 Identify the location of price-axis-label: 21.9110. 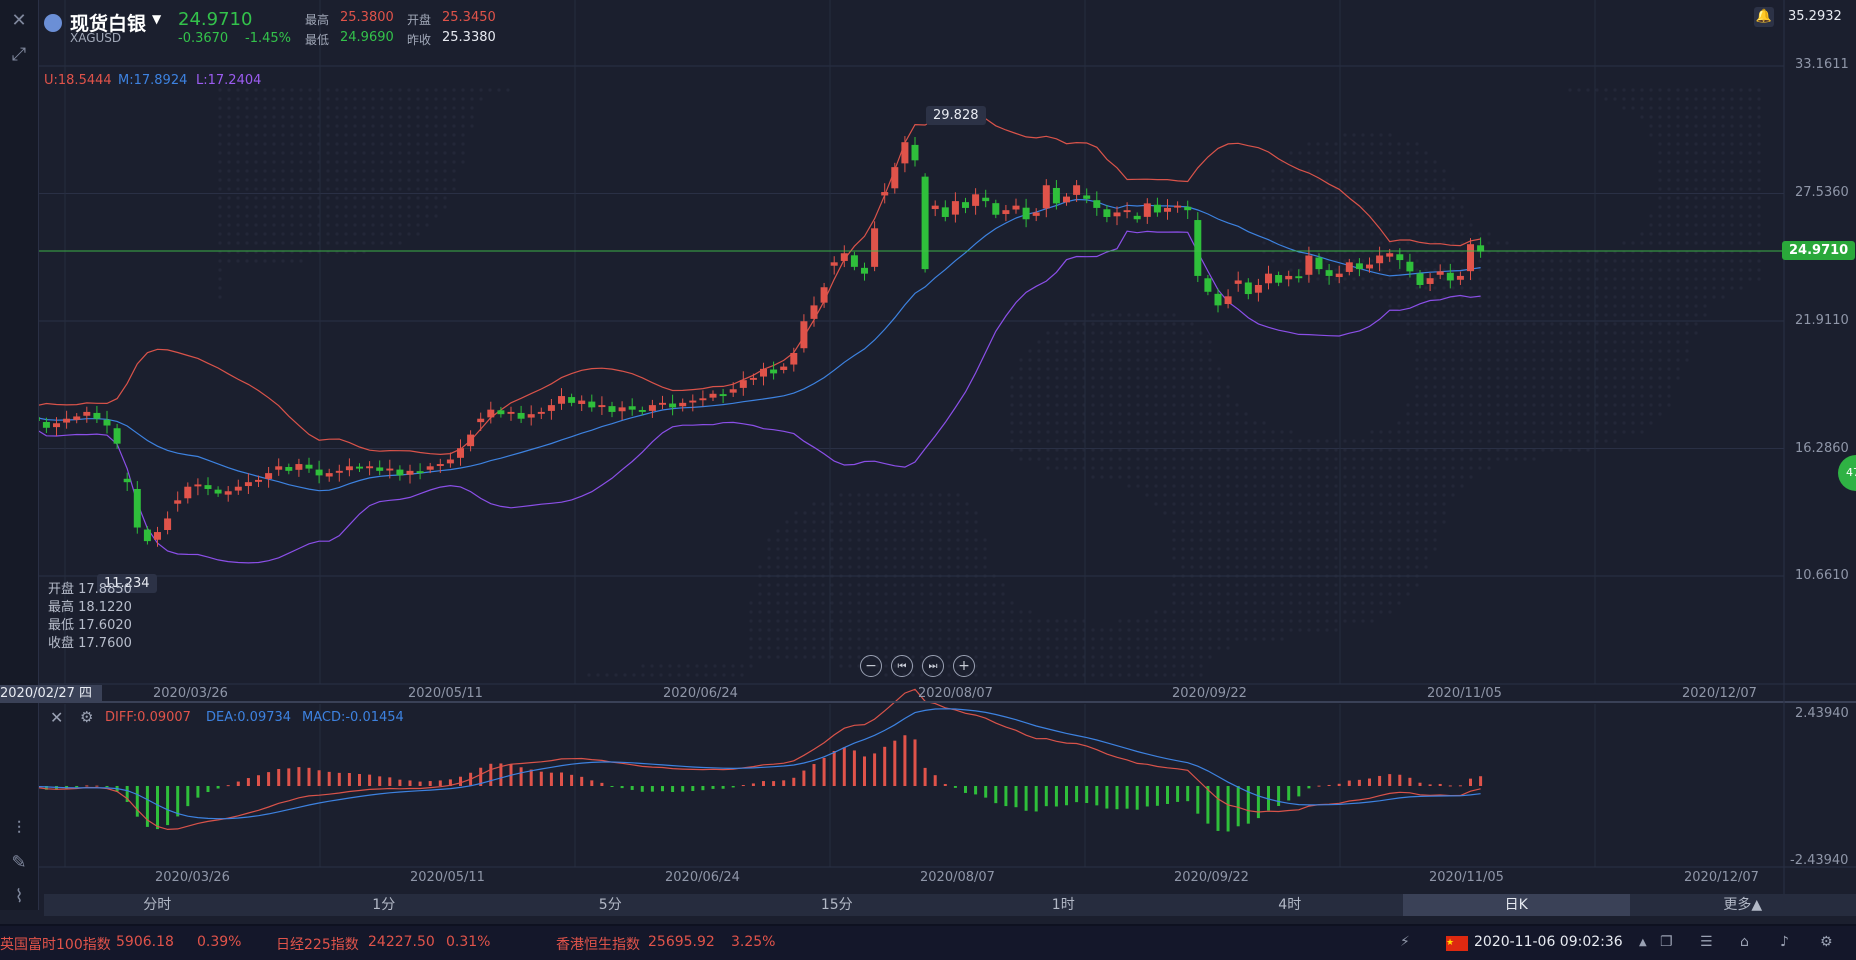
(1822, 320).